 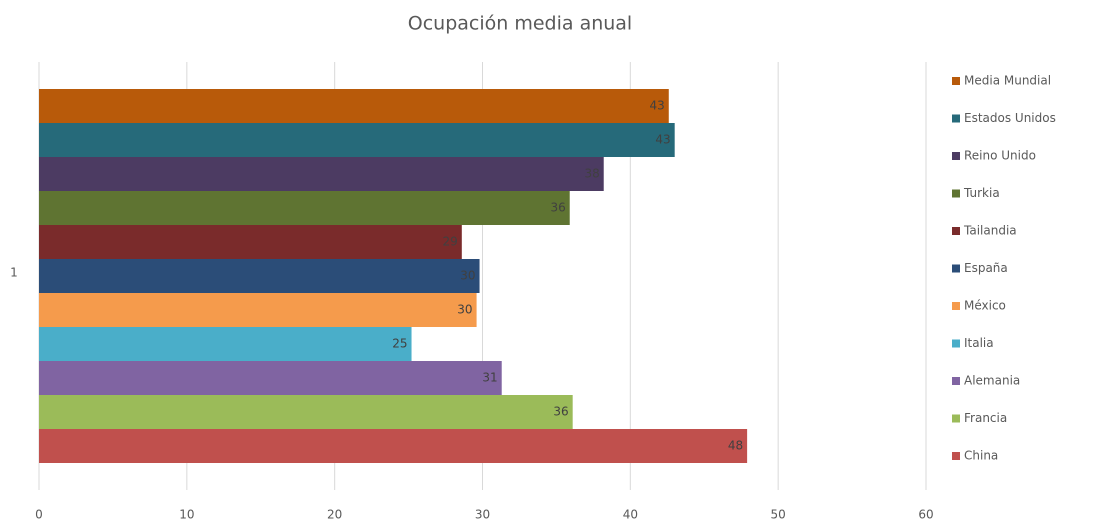 What do you see at coordinates (1007, 81) in the screenshot?
I see `legend-label: Media Mundial` at bounding box center [1007, 81].